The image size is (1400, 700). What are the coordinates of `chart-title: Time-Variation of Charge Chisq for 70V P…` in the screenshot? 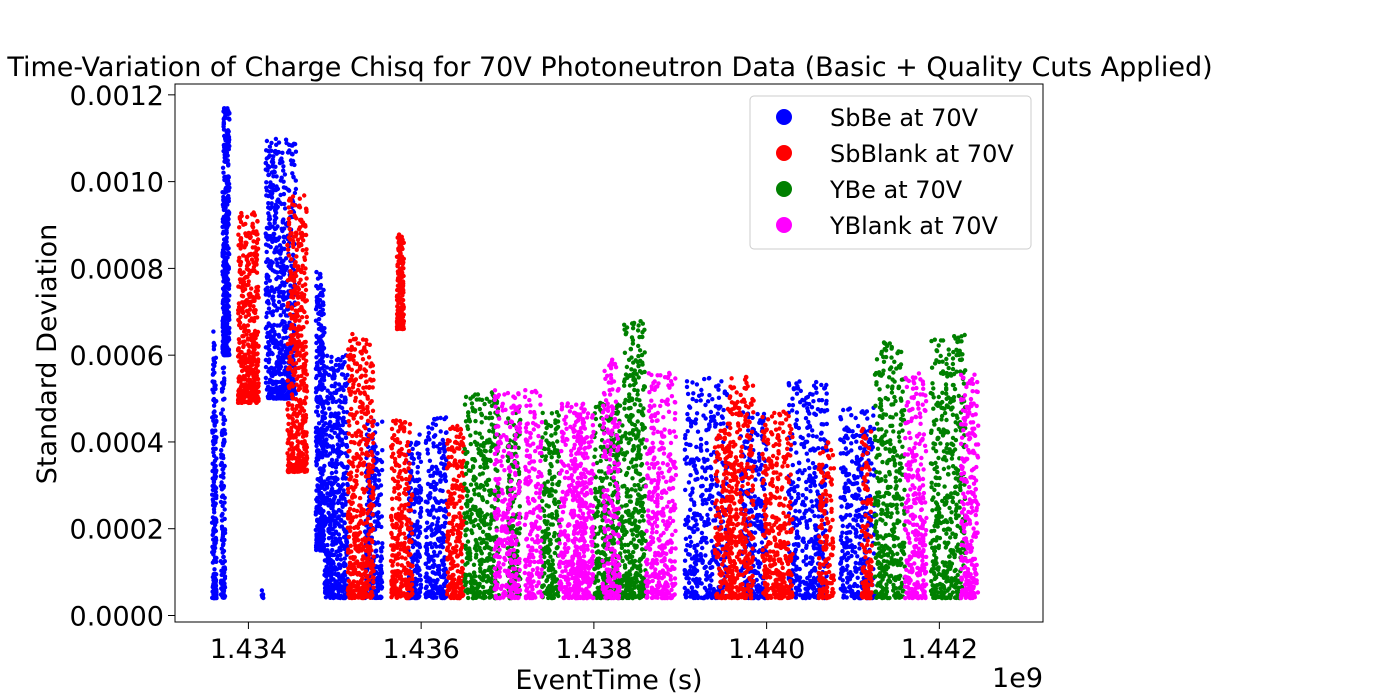 It's located at (609, 67).